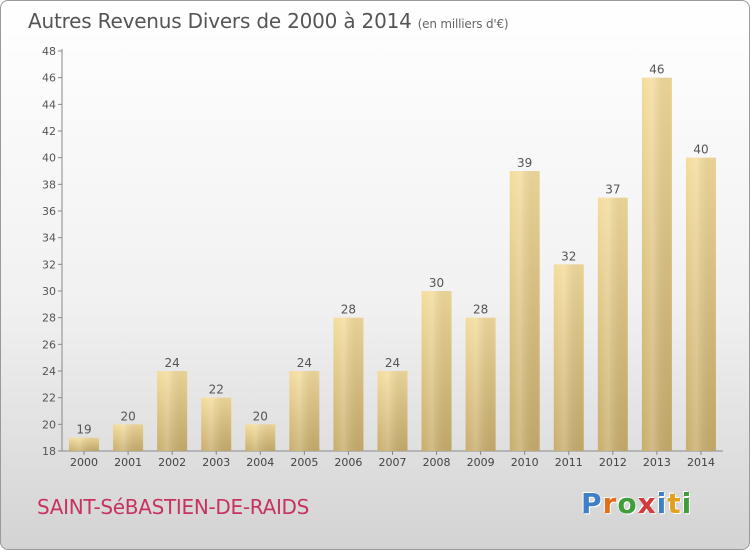  I want to click on logo-letter: o, so click(627, 503).